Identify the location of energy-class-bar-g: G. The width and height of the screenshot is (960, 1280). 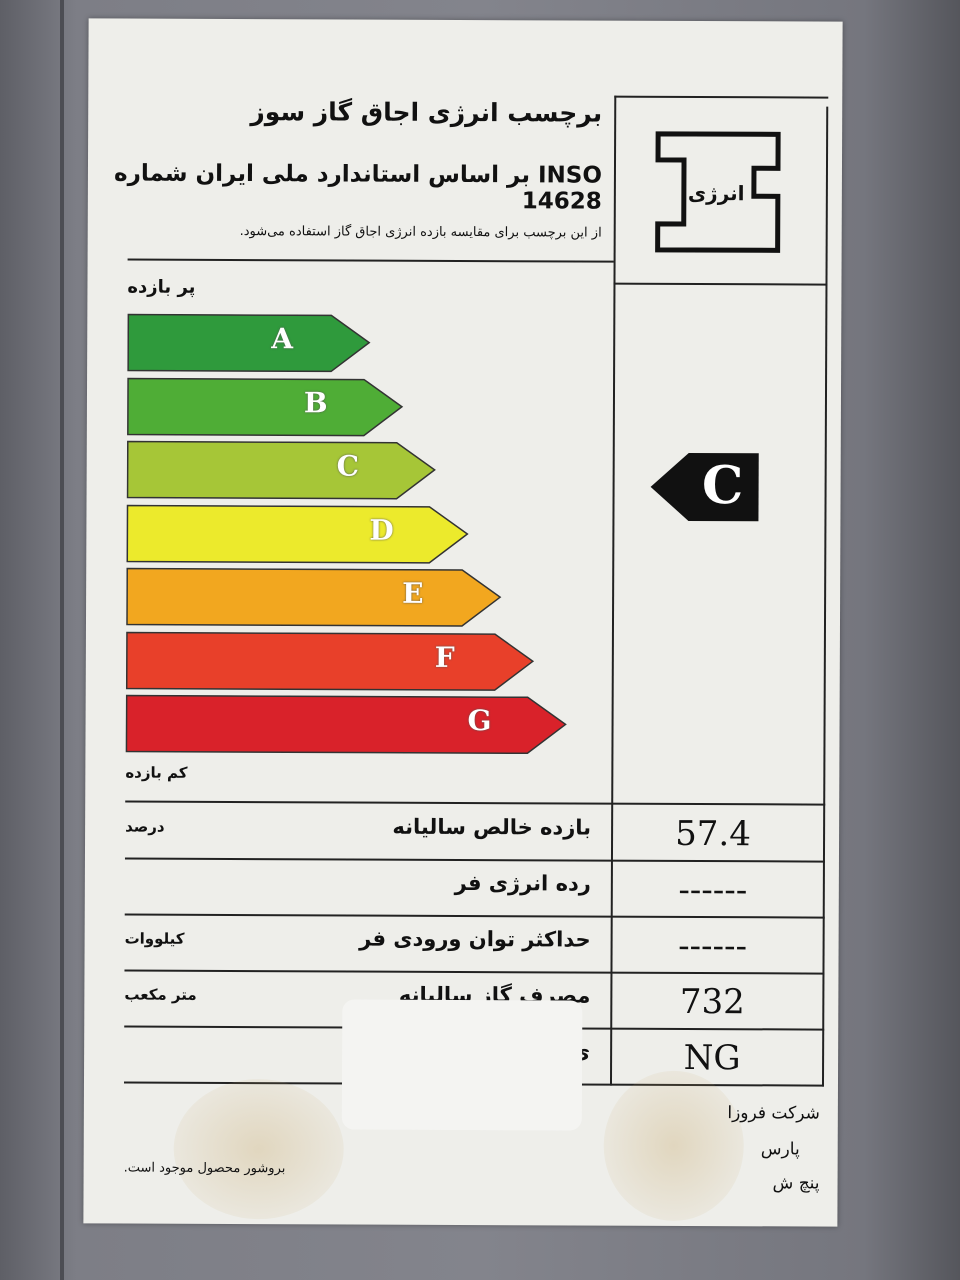
(346, 724).